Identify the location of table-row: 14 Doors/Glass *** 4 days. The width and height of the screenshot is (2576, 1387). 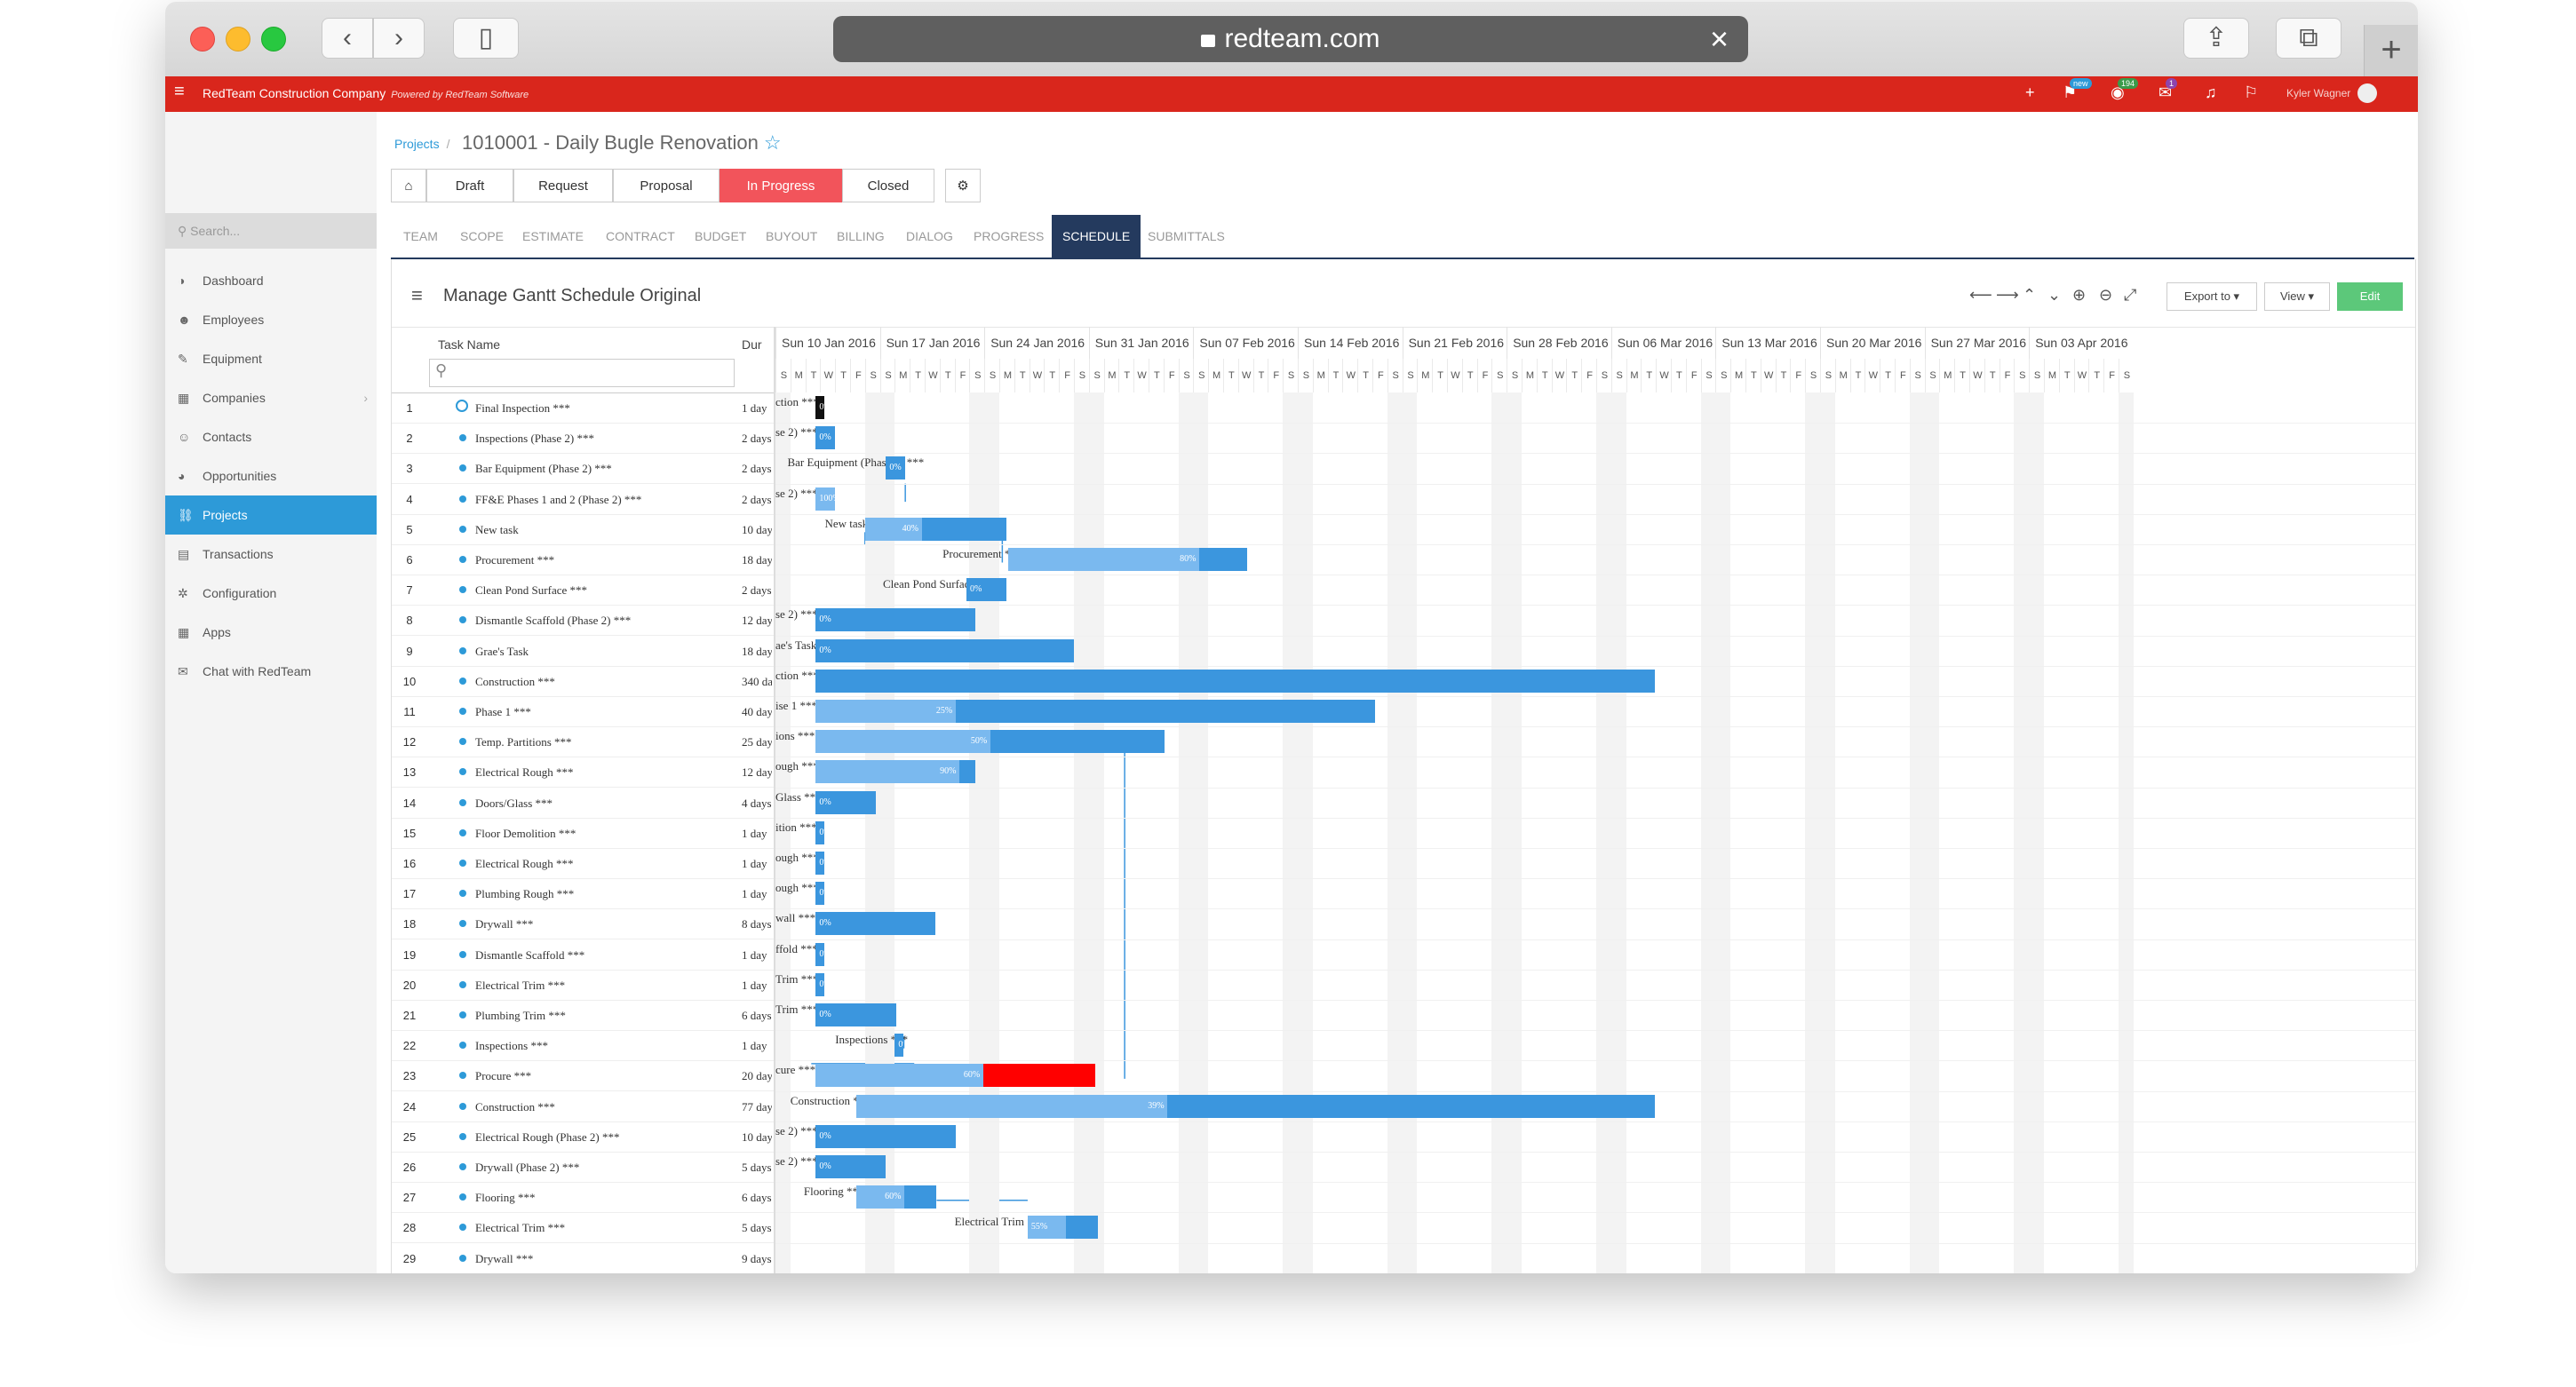
(583, 803).